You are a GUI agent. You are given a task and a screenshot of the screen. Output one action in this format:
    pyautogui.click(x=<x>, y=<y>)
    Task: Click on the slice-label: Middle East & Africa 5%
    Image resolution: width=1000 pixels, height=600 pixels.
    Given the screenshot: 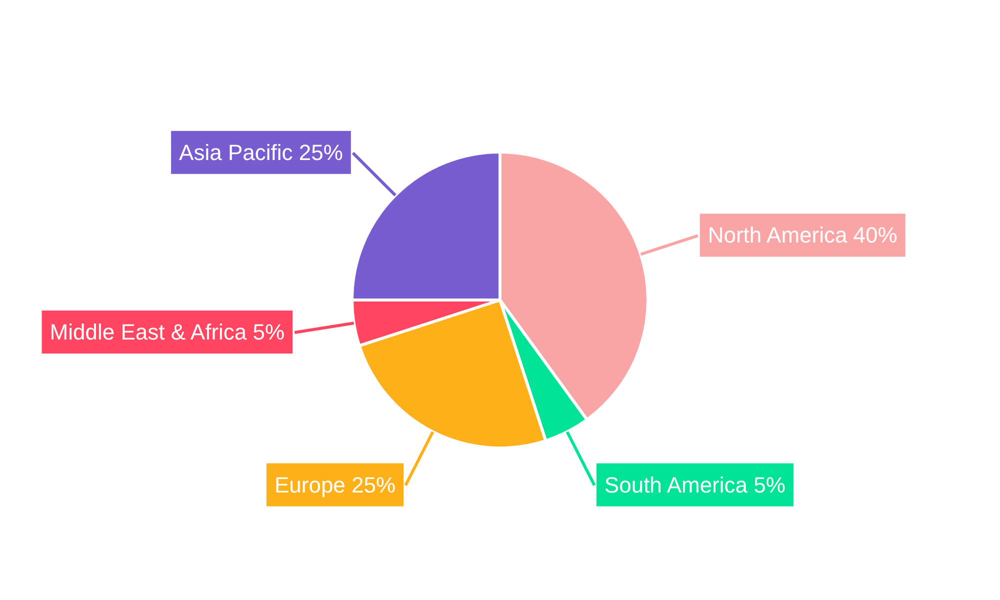 What is the action you would take?
    pyautogui.click(x=167, y=332)
    